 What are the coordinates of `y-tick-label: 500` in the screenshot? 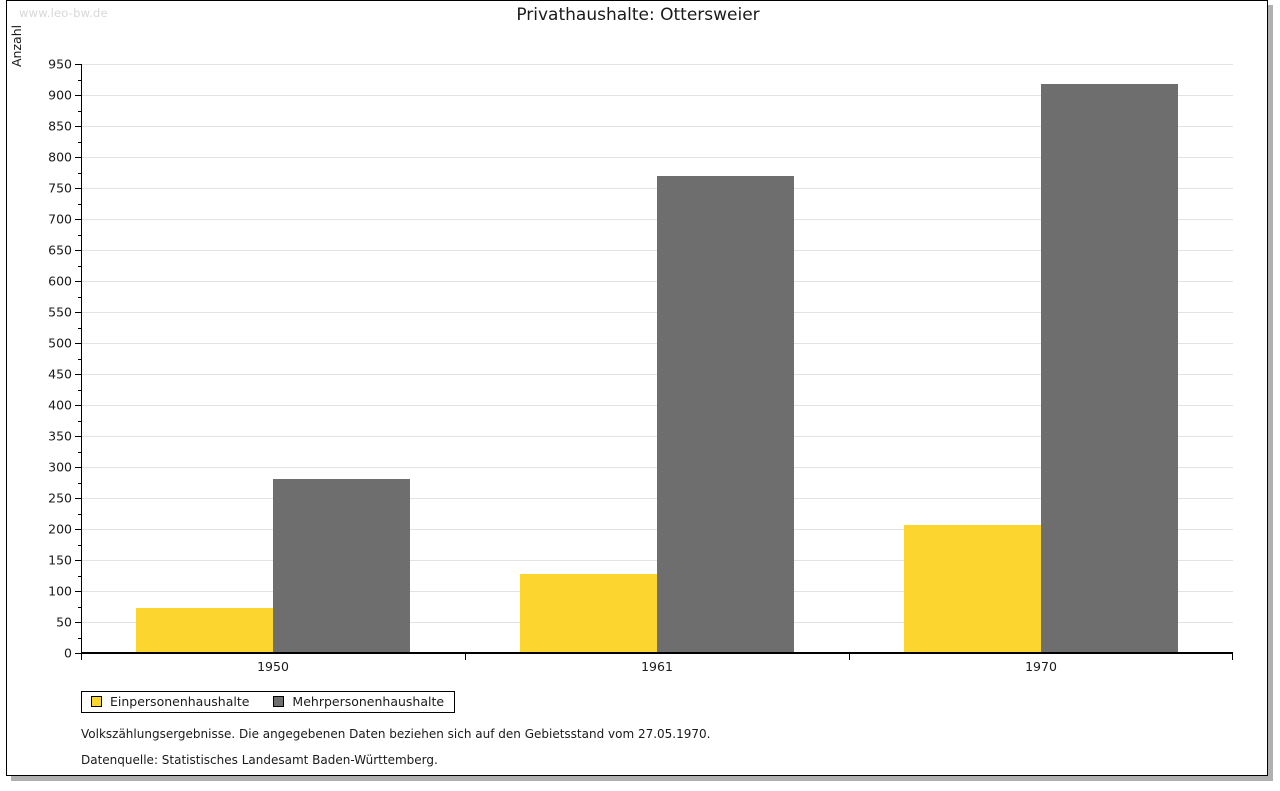 It's located at (60, 343).